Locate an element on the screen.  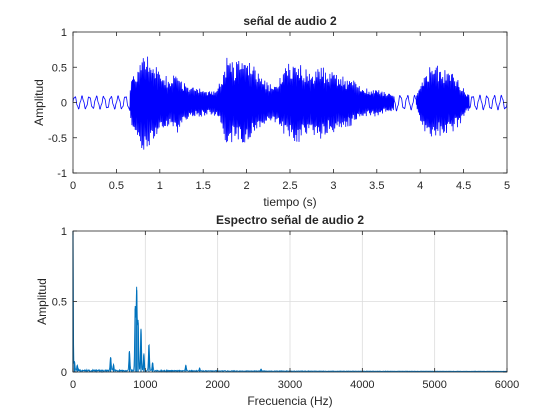
x-tick-label: 4.5 is located at coordinates (463, 186).